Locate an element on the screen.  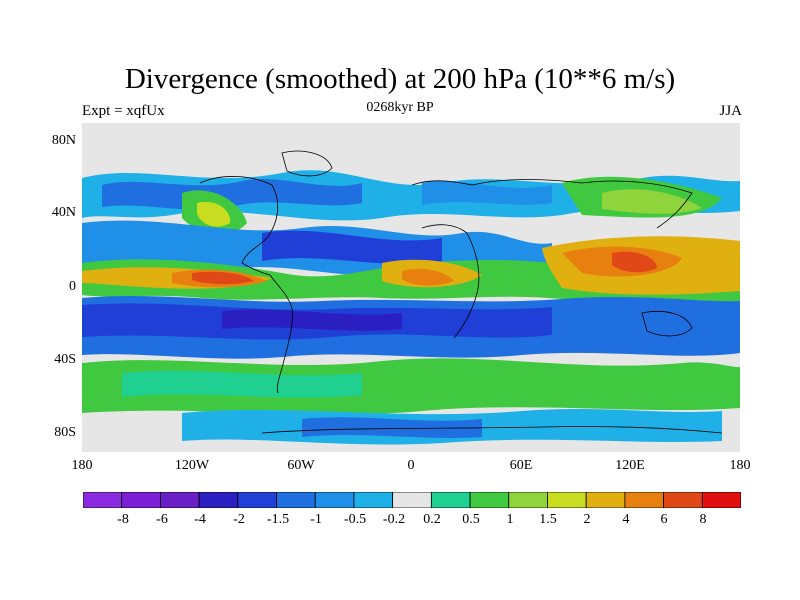
colorbar-label: -1 is located at coordinates (316, 519).